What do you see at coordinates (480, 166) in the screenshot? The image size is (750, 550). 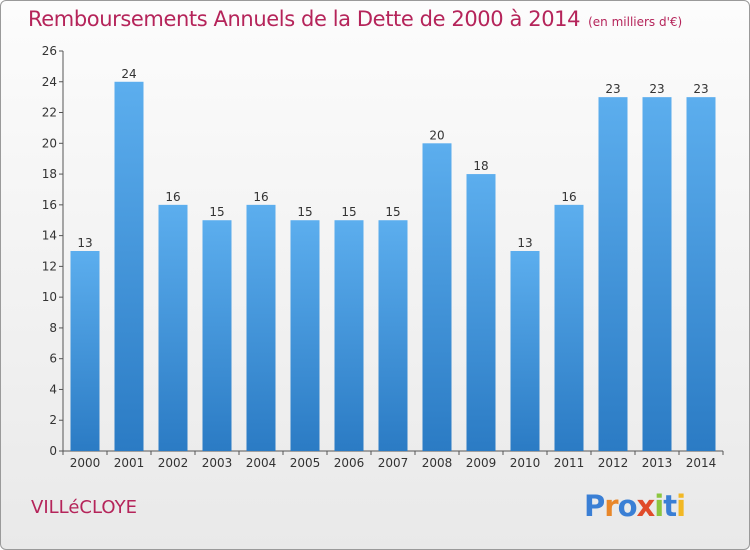 I see `bar-value-label: 18` at bounding box center [480, 166].